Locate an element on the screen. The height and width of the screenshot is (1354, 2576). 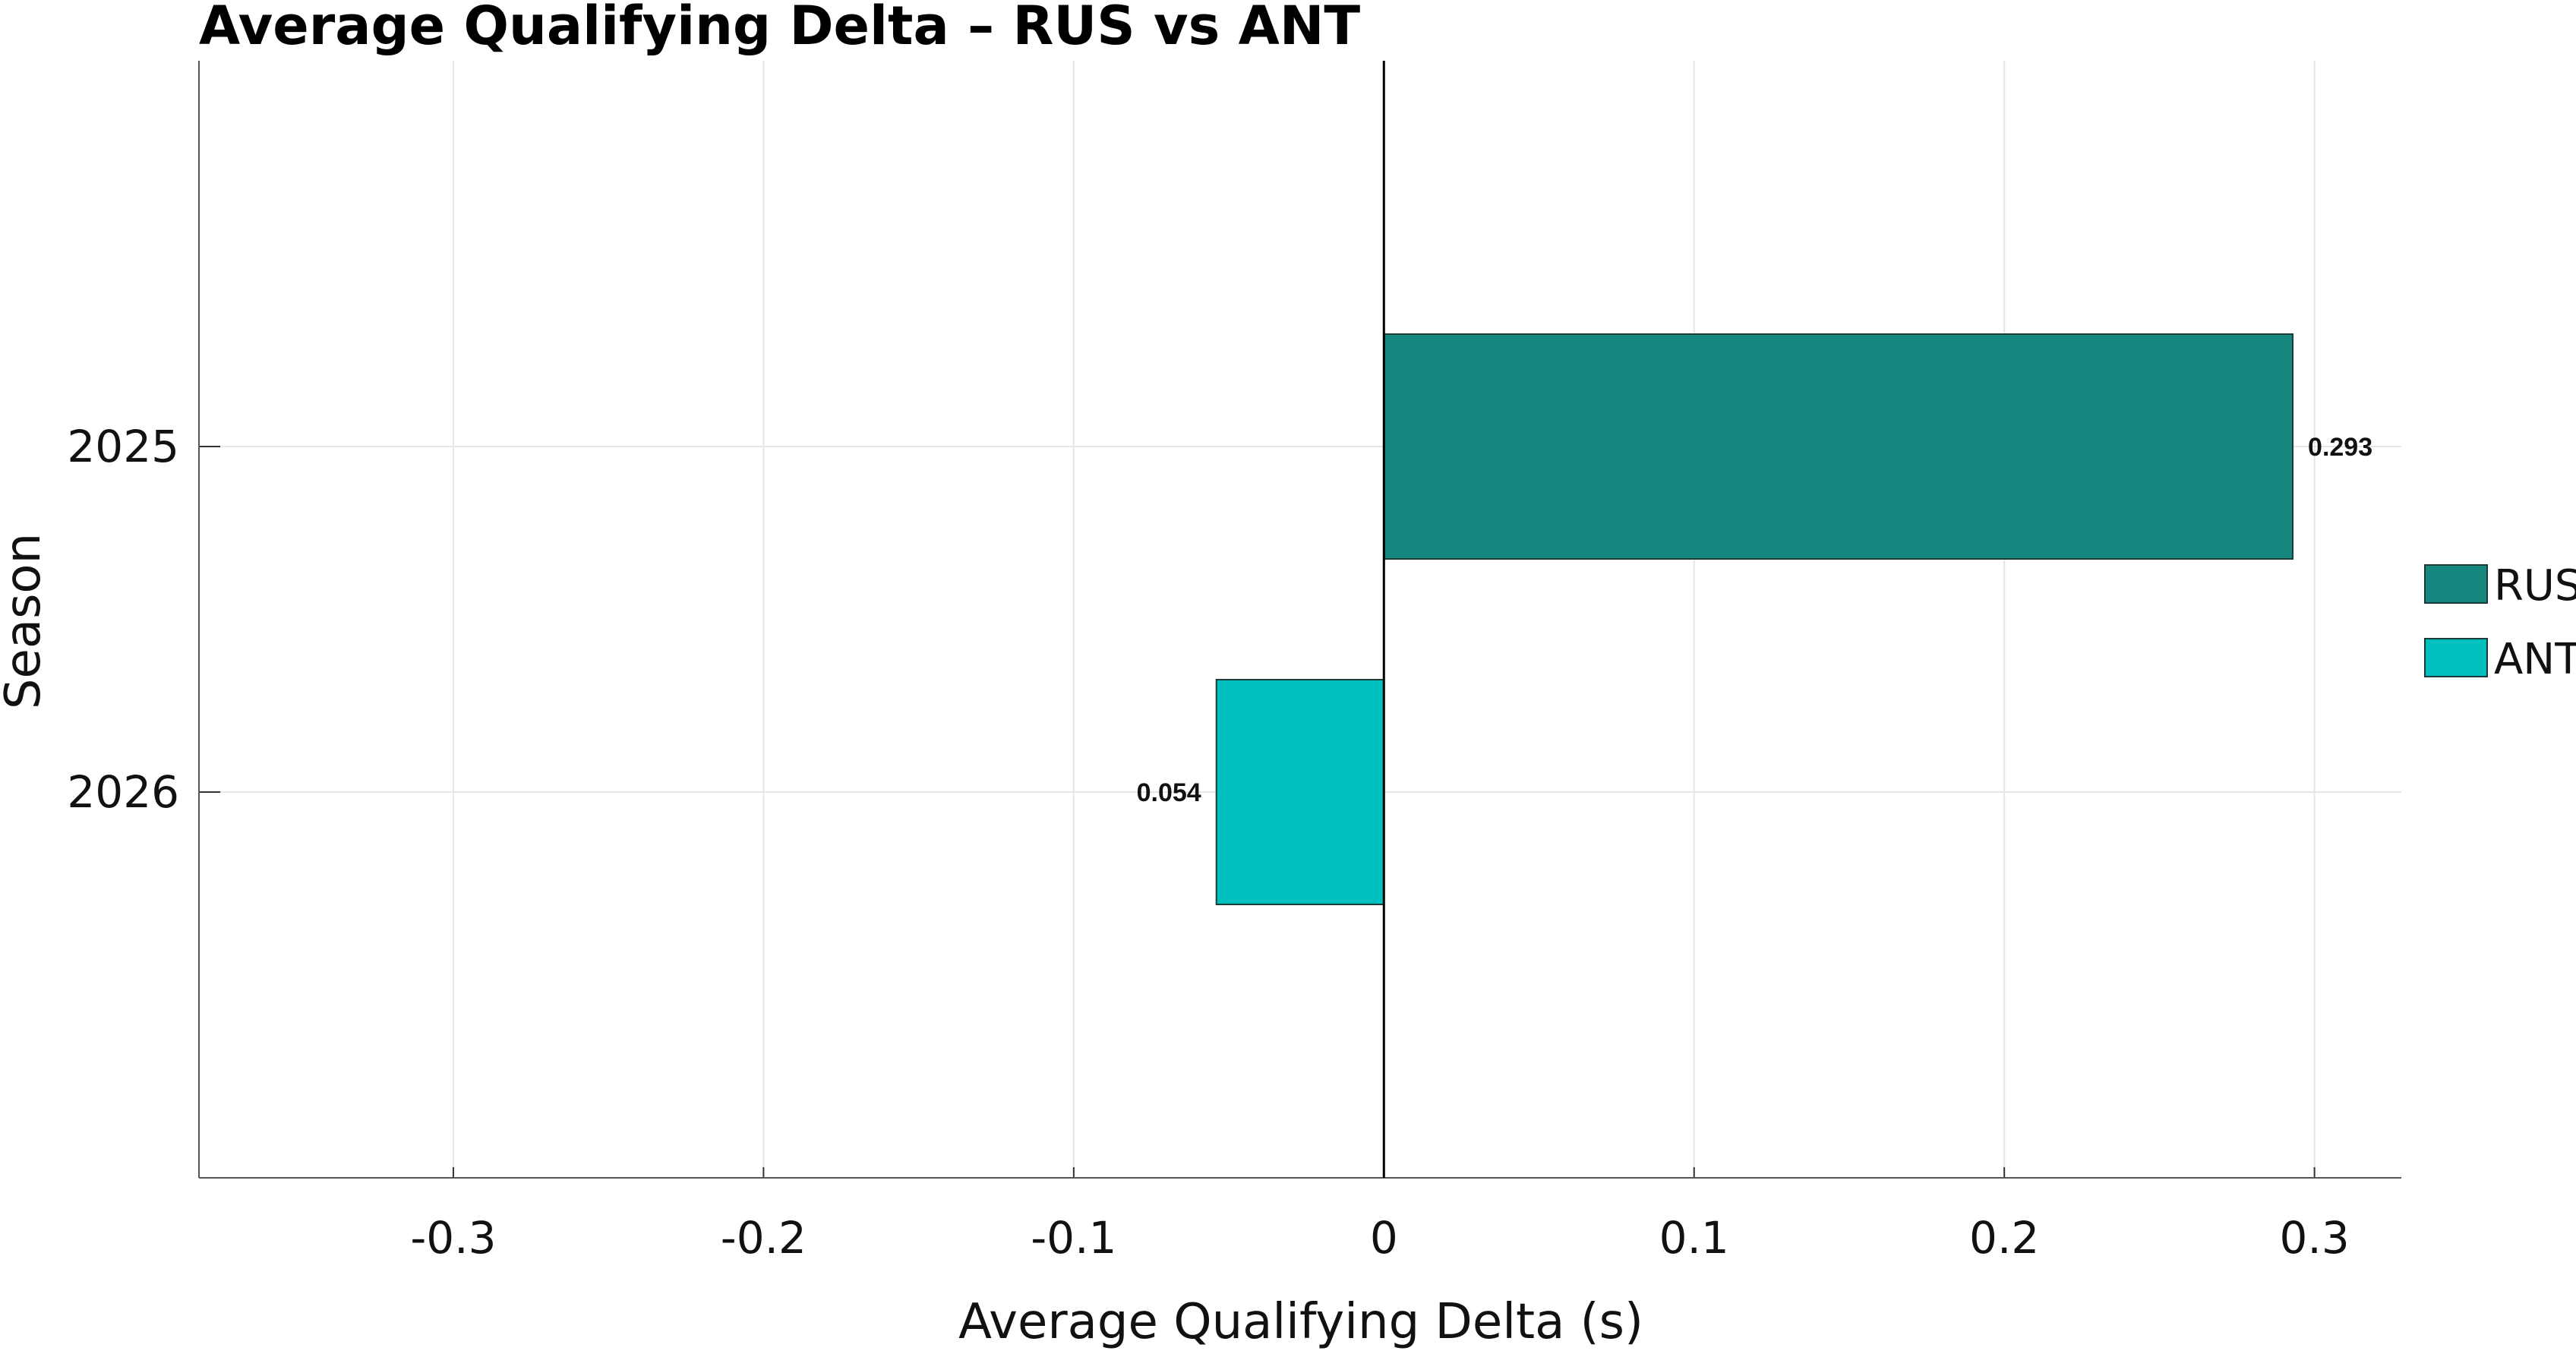
legend-label-rus: RUS is located at coordinates (2535, 586).